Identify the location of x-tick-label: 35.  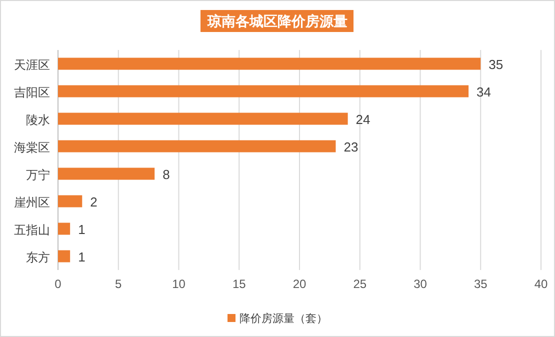
(481, 284).